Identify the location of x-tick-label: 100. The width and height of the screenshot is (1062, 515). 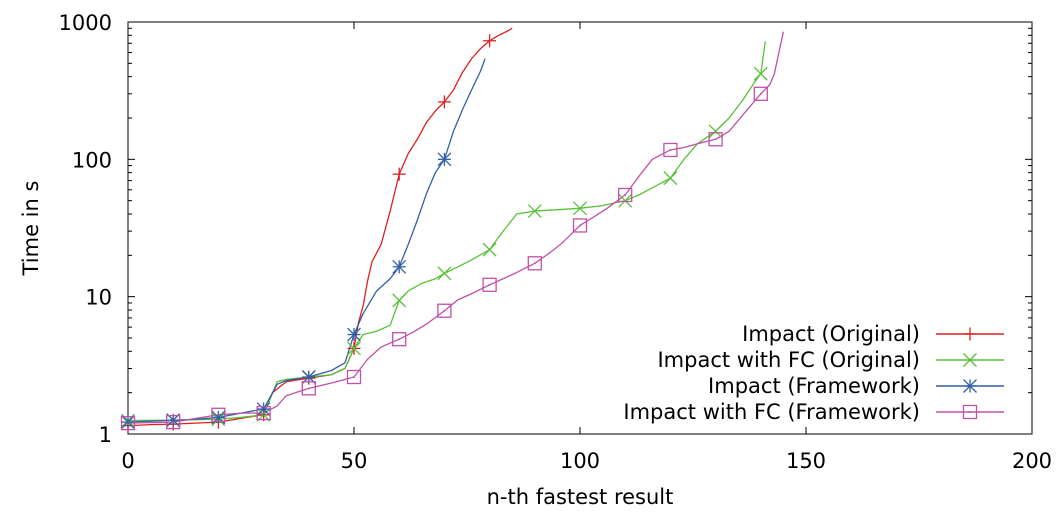
(580, 461).